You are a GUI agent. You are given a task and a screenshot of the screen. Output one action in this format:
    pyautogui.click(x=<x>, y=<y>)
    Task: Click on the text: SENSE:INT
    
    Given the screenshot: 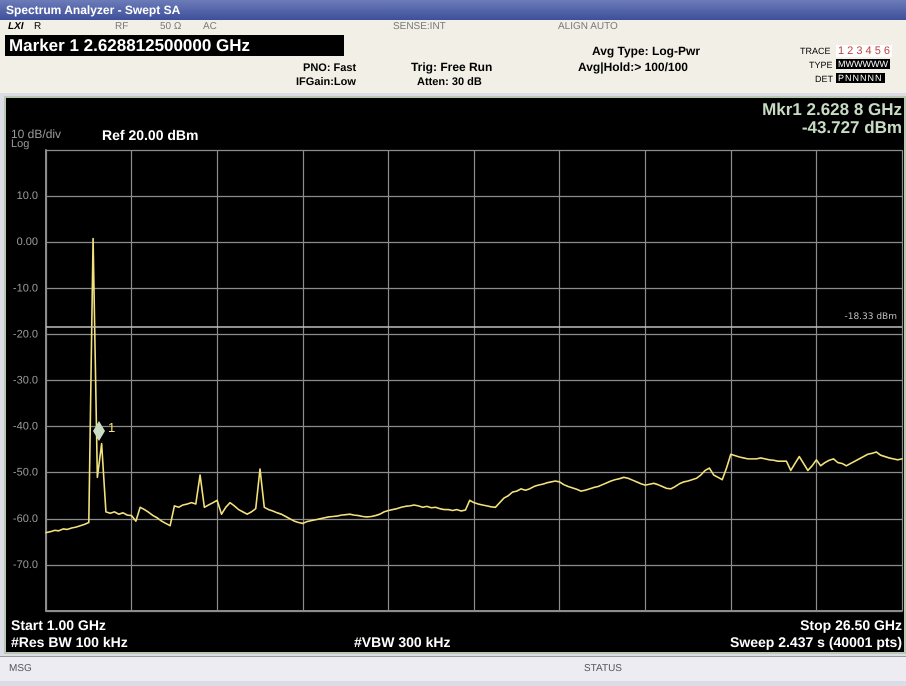 What is the action you would take?
    pyautogui.click(x=419, y=26)
    